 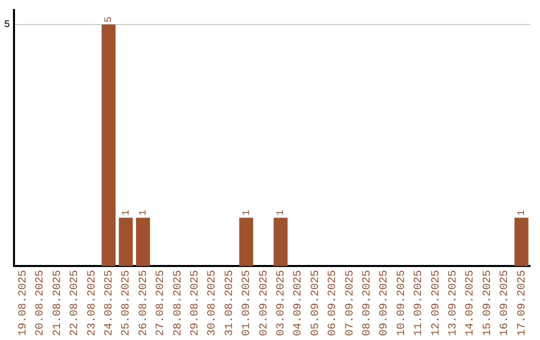 I want to click on x-tick-label: 04.09.2025, so click(x=298, y=303).